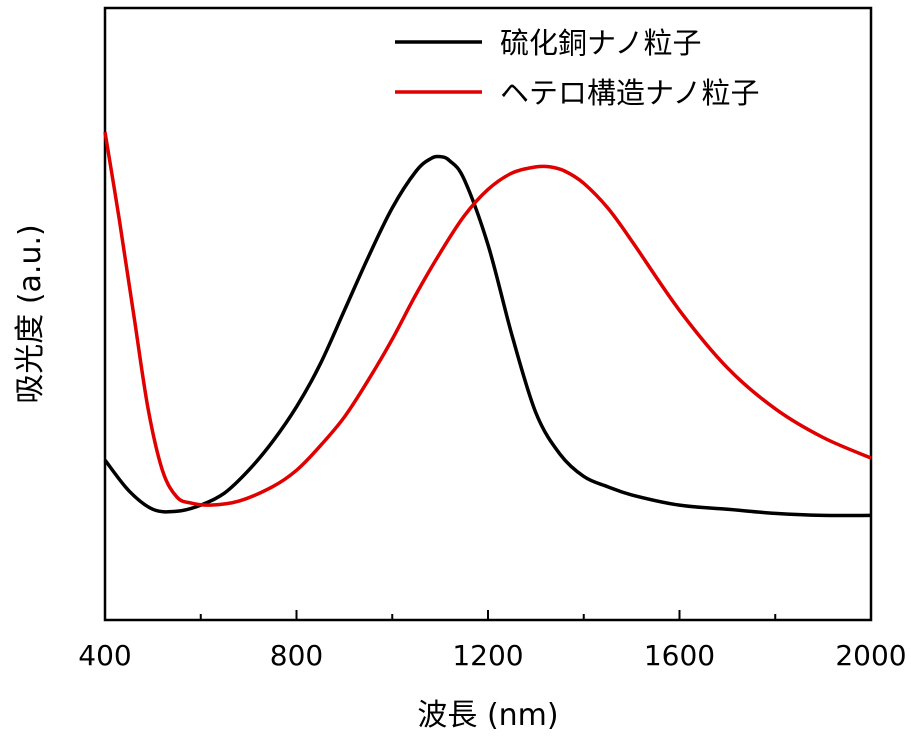 This screenshot has height=741, width=911. Describe the element at coordinates (487, 655) in the screenshot. I see `x-tick-label: 1200` at that location.